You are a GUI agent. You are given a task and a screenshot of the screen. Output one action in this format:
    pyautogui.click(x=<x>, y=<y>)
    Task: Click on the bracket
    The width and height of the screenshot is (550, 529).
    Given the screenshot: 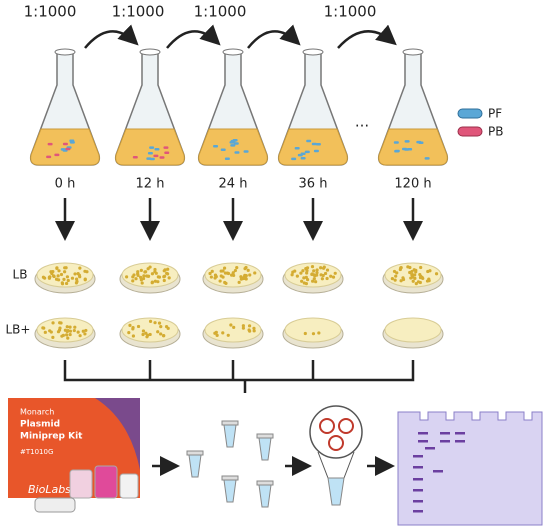 What is the action you would take?
    pyautogui.click(x=239, y=376)
    